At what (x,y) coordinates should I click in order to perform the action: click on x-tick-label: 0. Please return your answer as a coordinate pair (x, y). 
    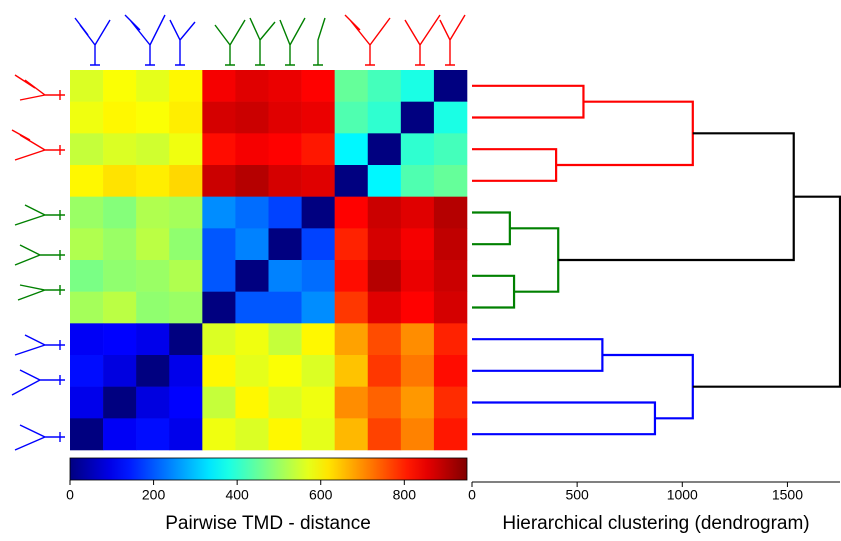
    Looking at the image, I should click on (472, 495).